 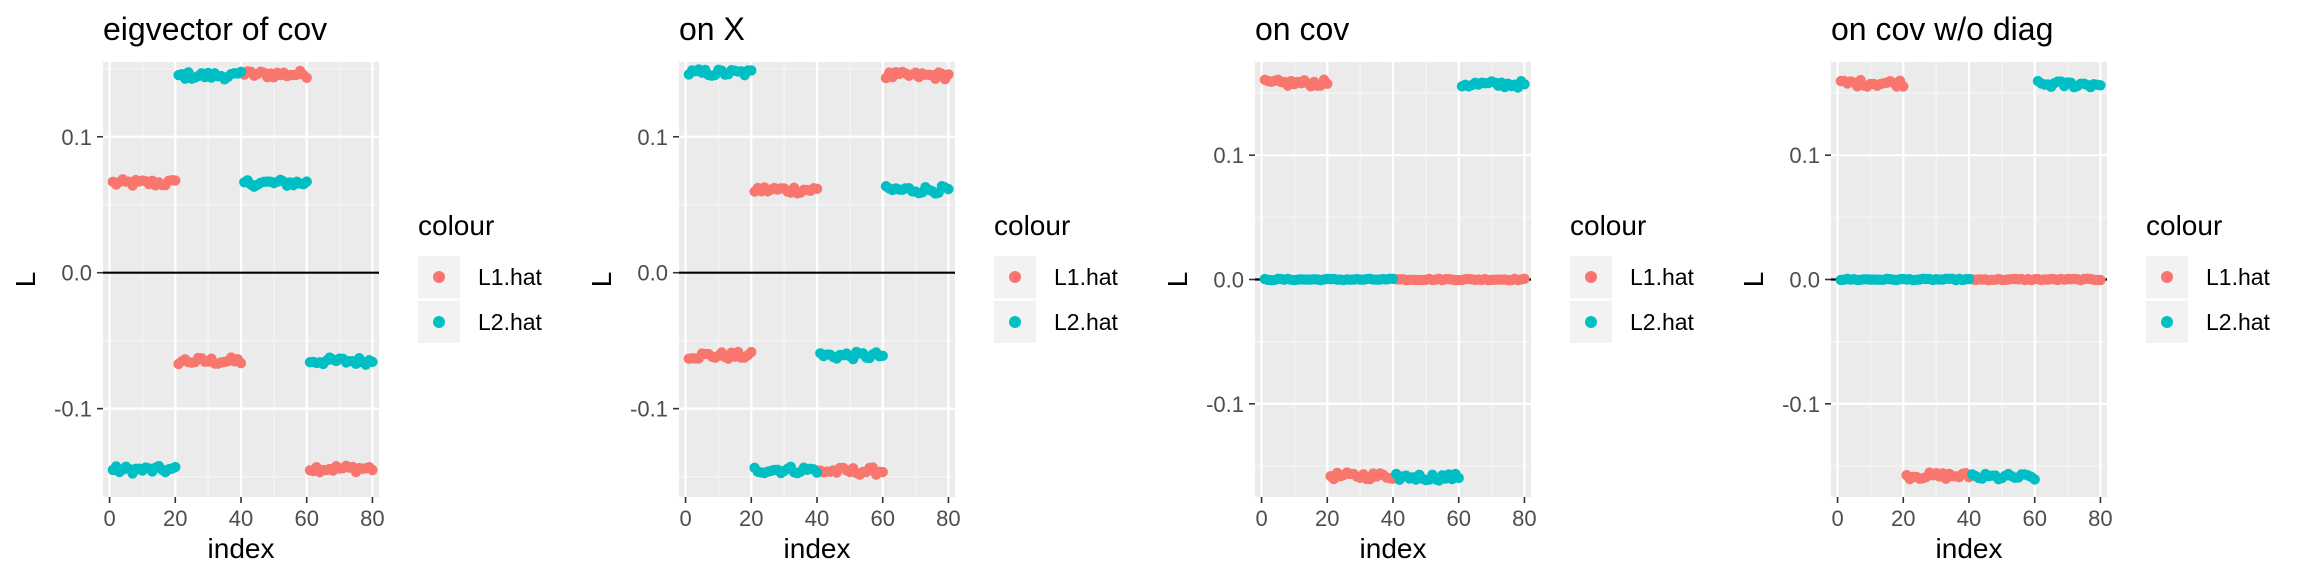 What do you see at coordinates (1302, 29) in the screenshot?
I see `panel-title: on cov` at bounding box center [1302, 29].